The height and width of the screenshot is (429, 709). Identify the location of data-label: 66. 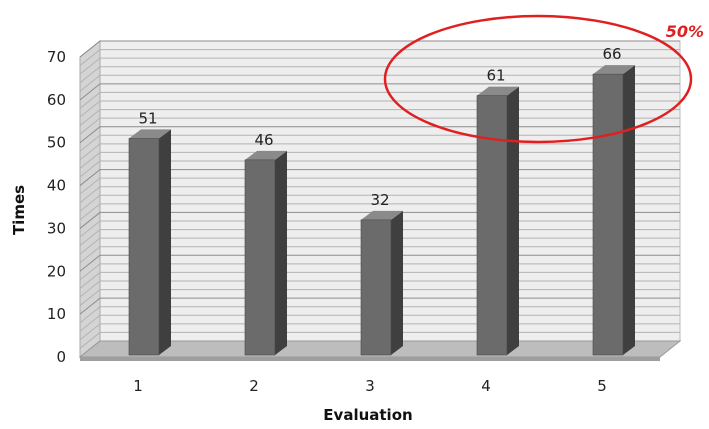
(611, 54).